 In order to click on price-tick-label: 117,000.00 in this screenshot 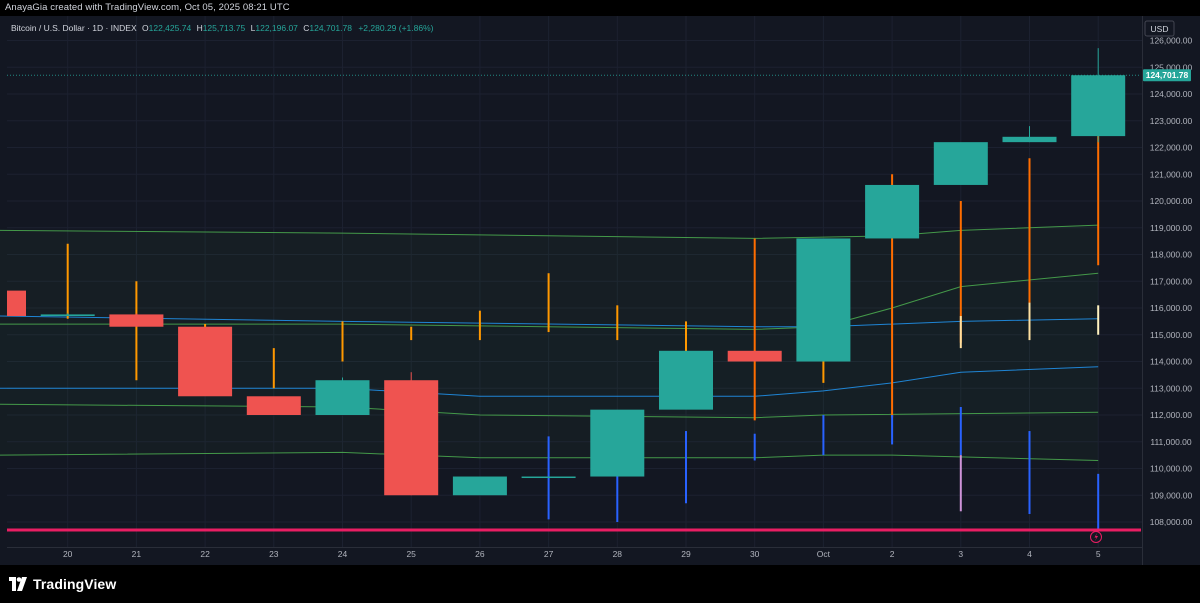, I will do `click(1171, 281)`.